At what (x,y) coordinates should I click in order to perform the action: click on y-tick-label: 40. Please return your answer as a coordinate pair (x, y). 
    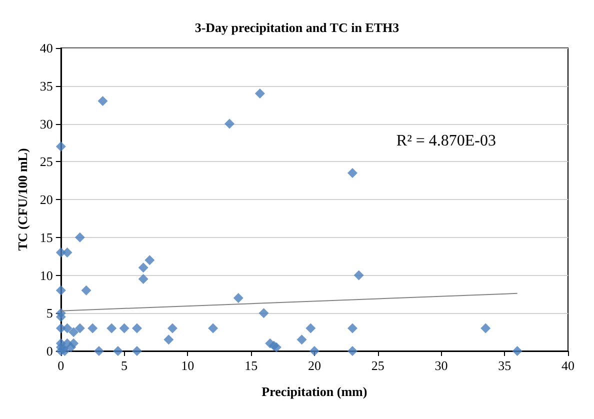
    Looking at the image, I should click on (46, 48).